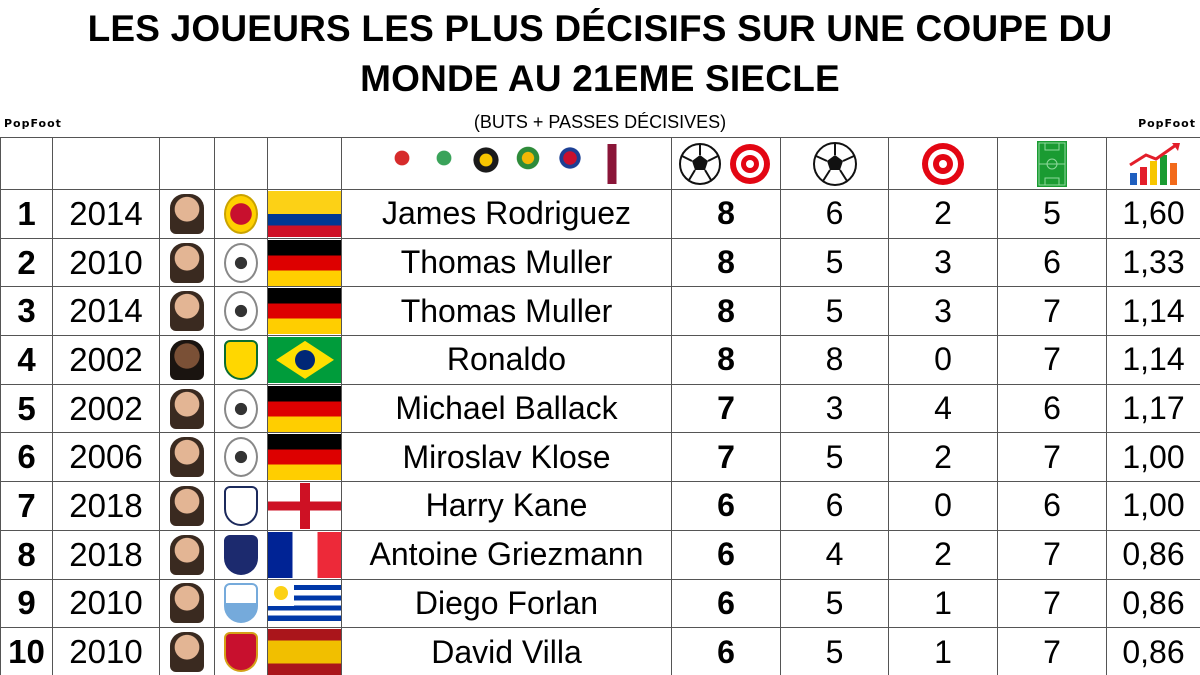 The width and height of the screenshot is (1200, 675). I want to click on england-flag-icon, so click(304, 505).